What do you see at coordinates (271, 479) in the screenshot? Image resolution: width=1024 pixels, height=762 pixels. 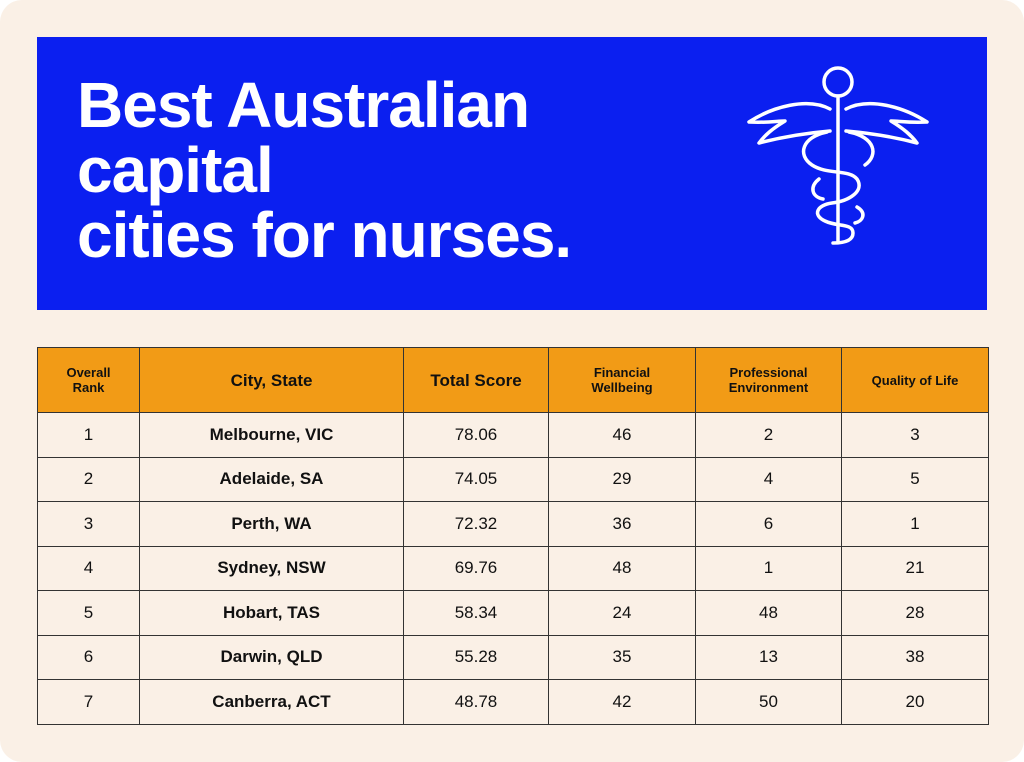 I see `table-cell: Adelaide, SA` at bounding box center [271, 479].